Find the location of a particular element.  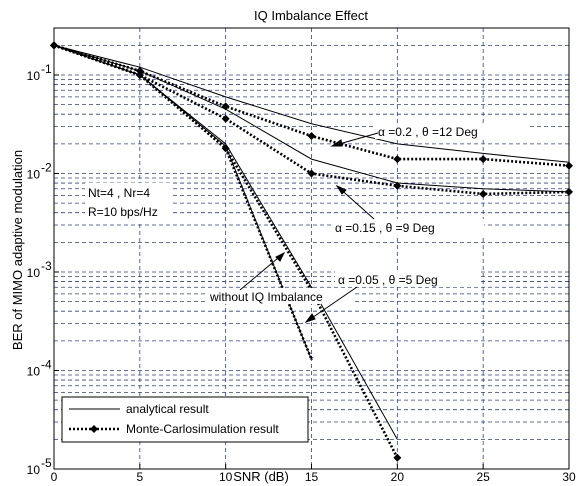

x-tick-label: 30 is located at coordinates (569, 477).